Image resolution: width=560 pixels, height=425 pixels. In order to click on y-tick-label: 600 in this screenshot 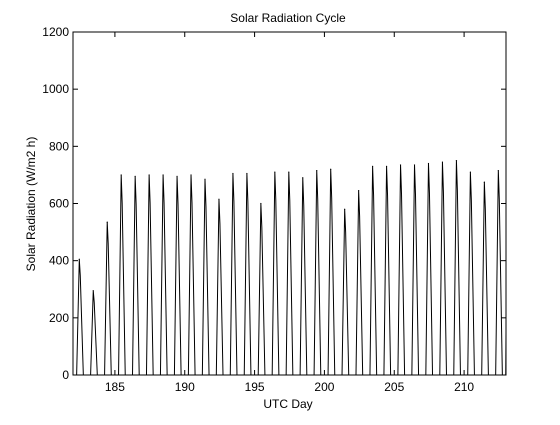, I will do `click(59, 204)`.